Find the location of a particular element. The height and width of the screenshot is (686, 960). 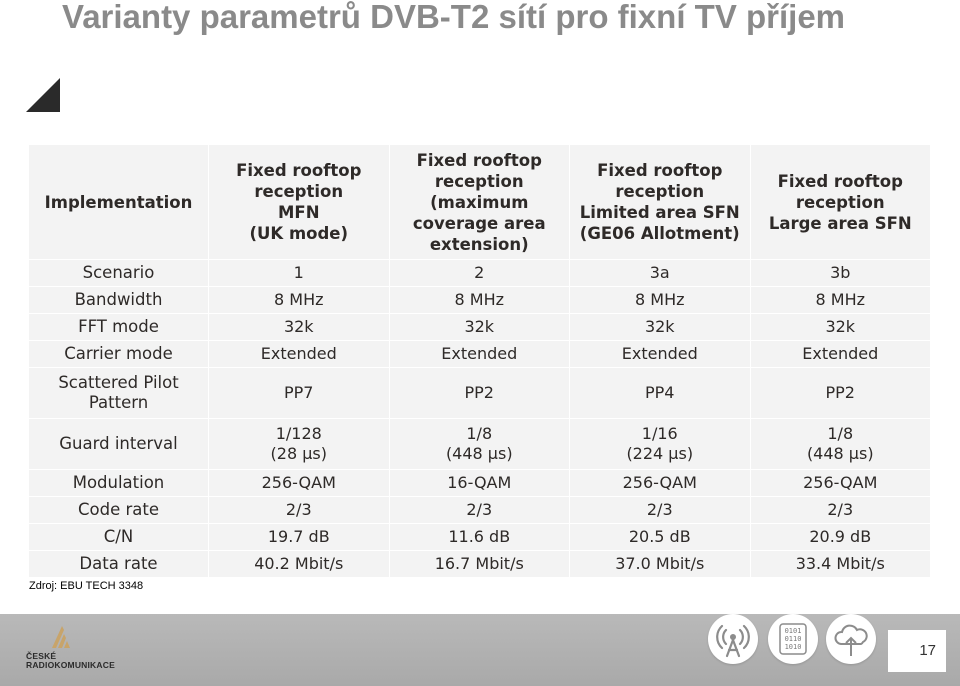

table-cell: PP7 is located at coordinates (299, 393).